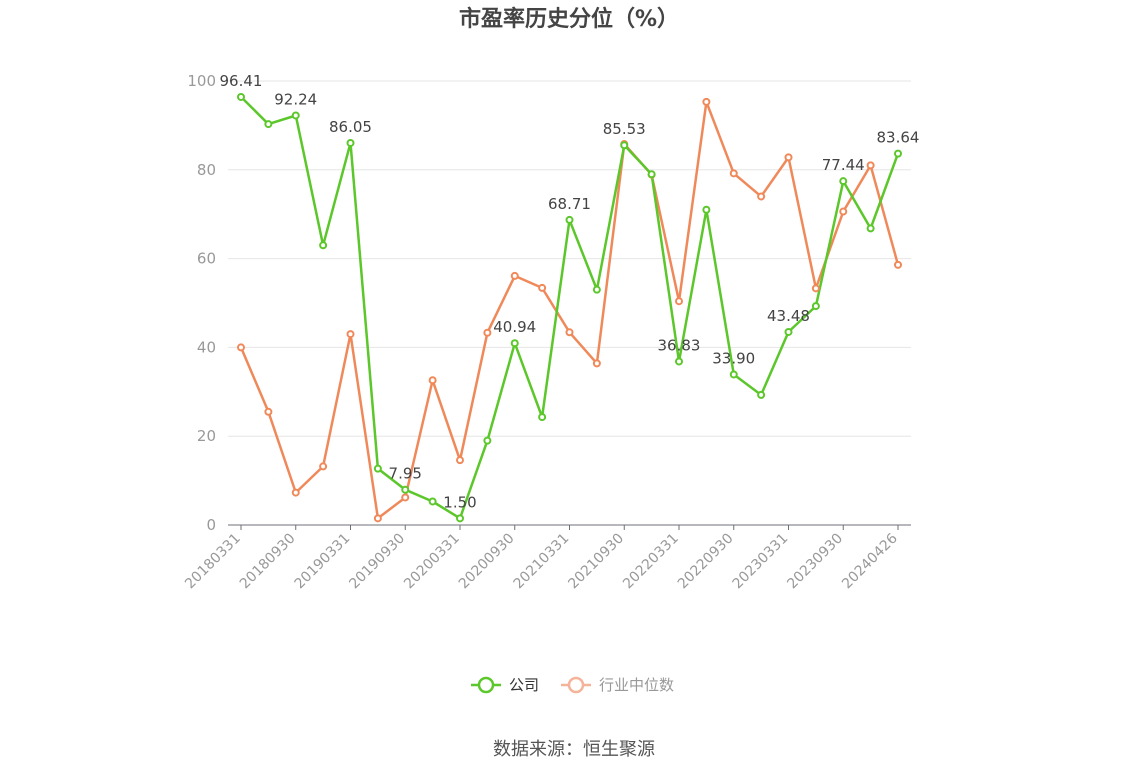 Image resolution: width=1148 pixels, height=776 pixels. Describe the element at coordinates (569, 19) in the screenshot. I see `chart-title: 市盈率历史分位（%）` at that location.